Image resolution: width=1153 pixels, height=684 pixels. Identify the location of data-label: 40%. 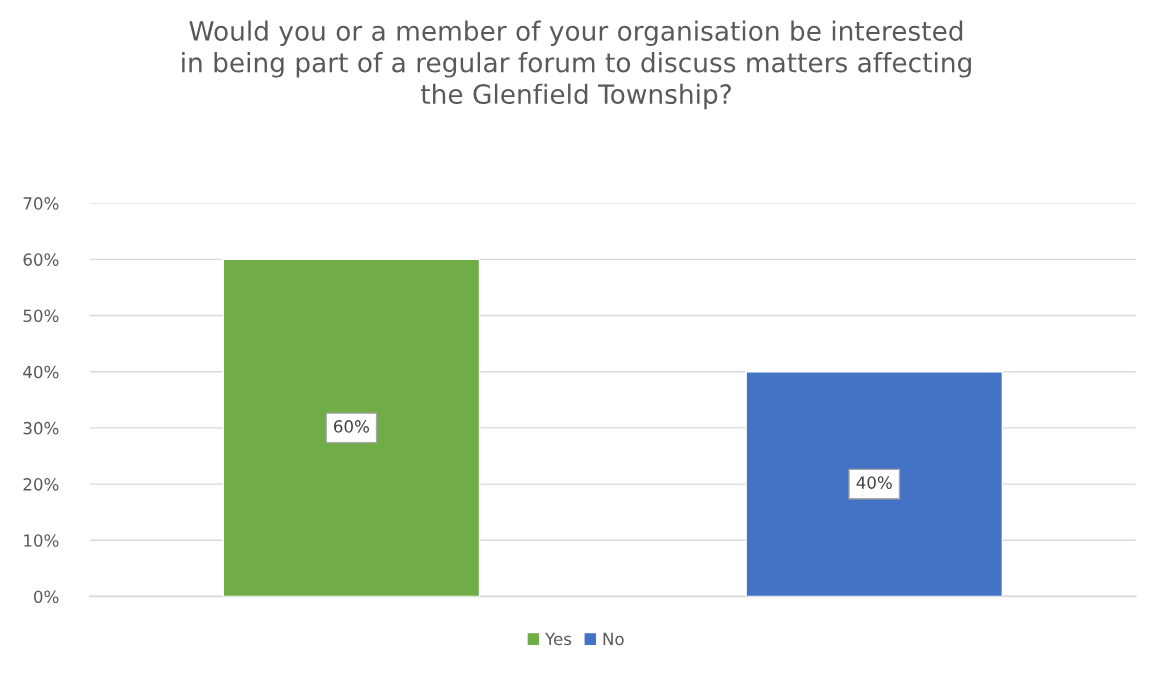
(874, 482).